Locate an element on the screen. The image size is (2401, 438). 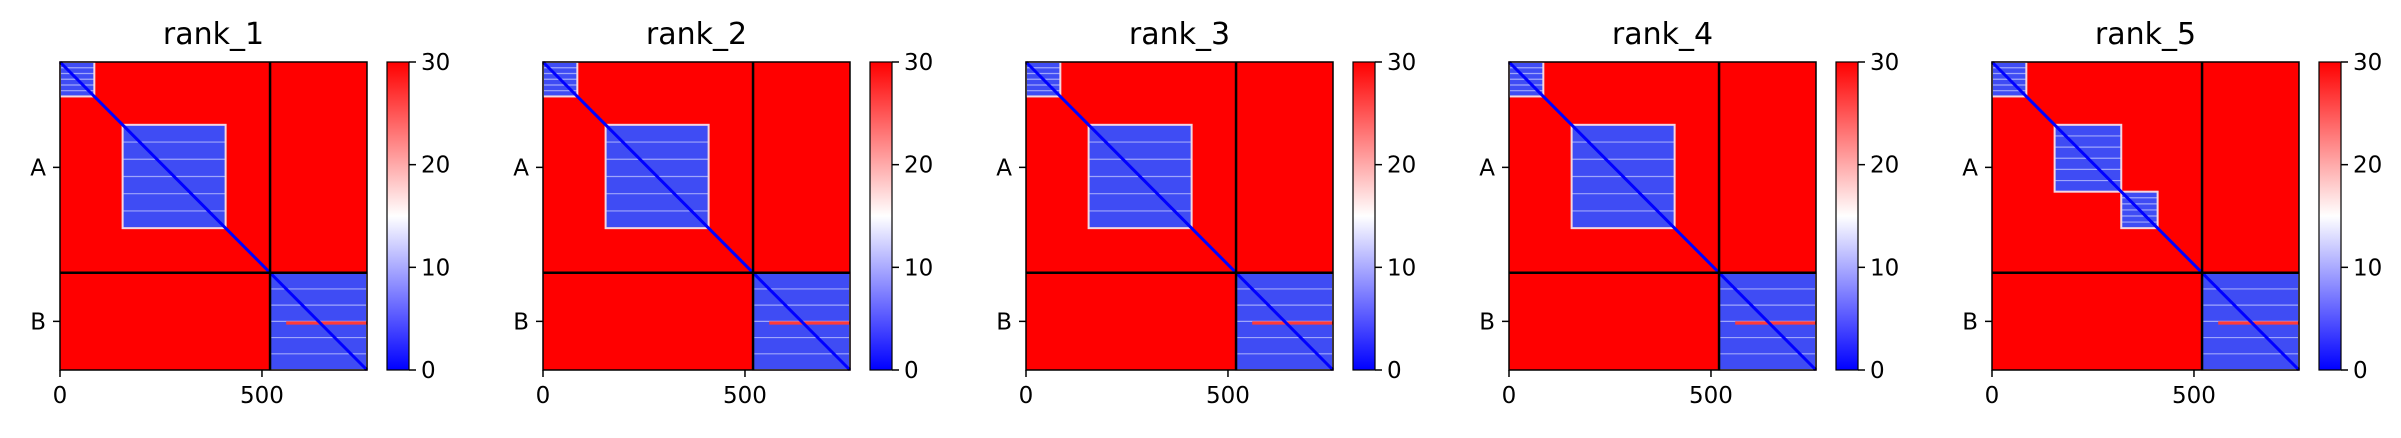
panel-title: rank_5 is located at coordinates (2145, 34).